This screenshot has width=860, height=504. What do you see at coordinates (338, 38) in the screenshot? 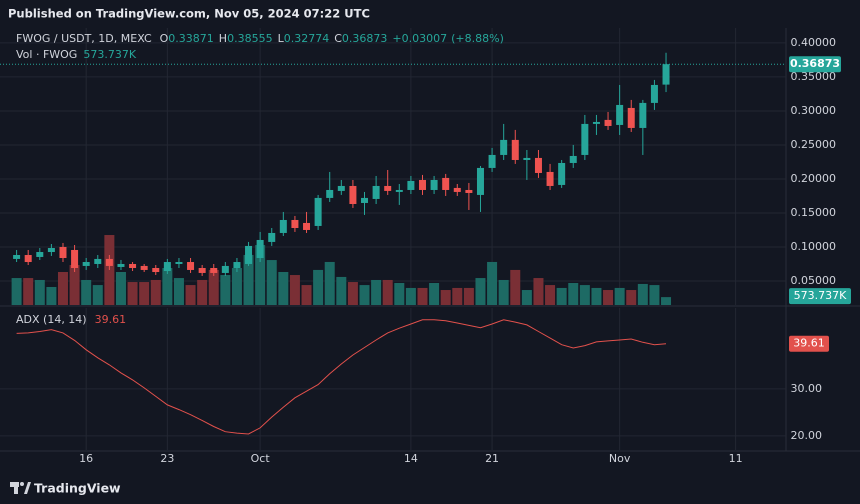
I see `ohlc-letter: C` at bounding box center [338, 38].